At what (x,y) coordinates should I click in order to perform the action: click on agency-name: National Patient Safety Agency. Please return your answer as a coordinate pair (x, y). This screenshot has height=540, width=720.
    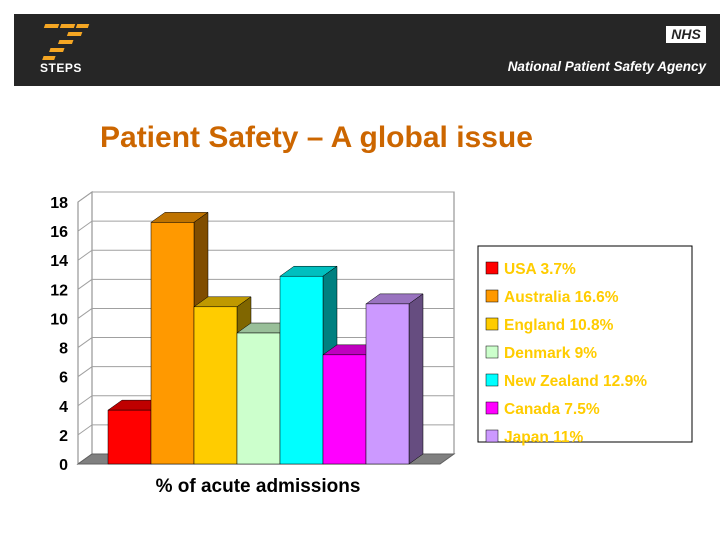
    Looking at the image, I should click on (606, 66).